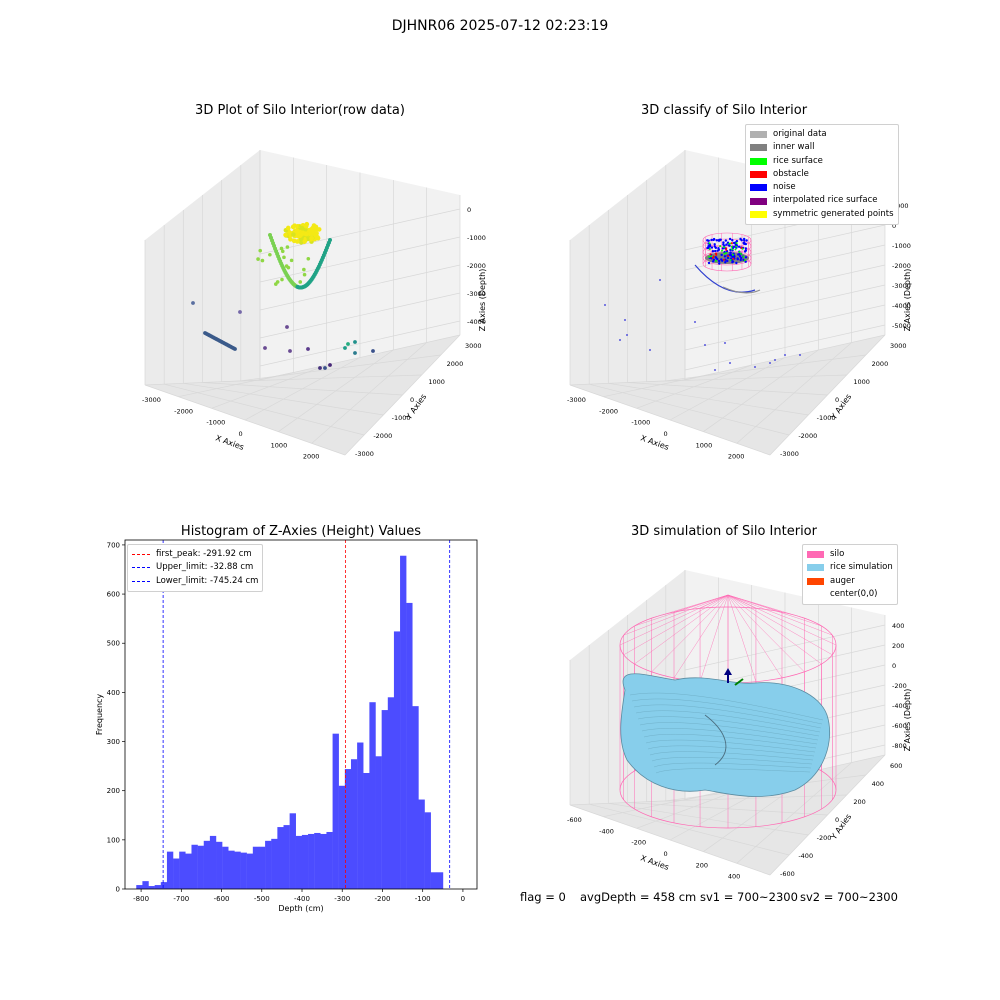 This screenshot has width=1000, height=1000. I want to click on z-tick-label: 200, so click(898, 646).